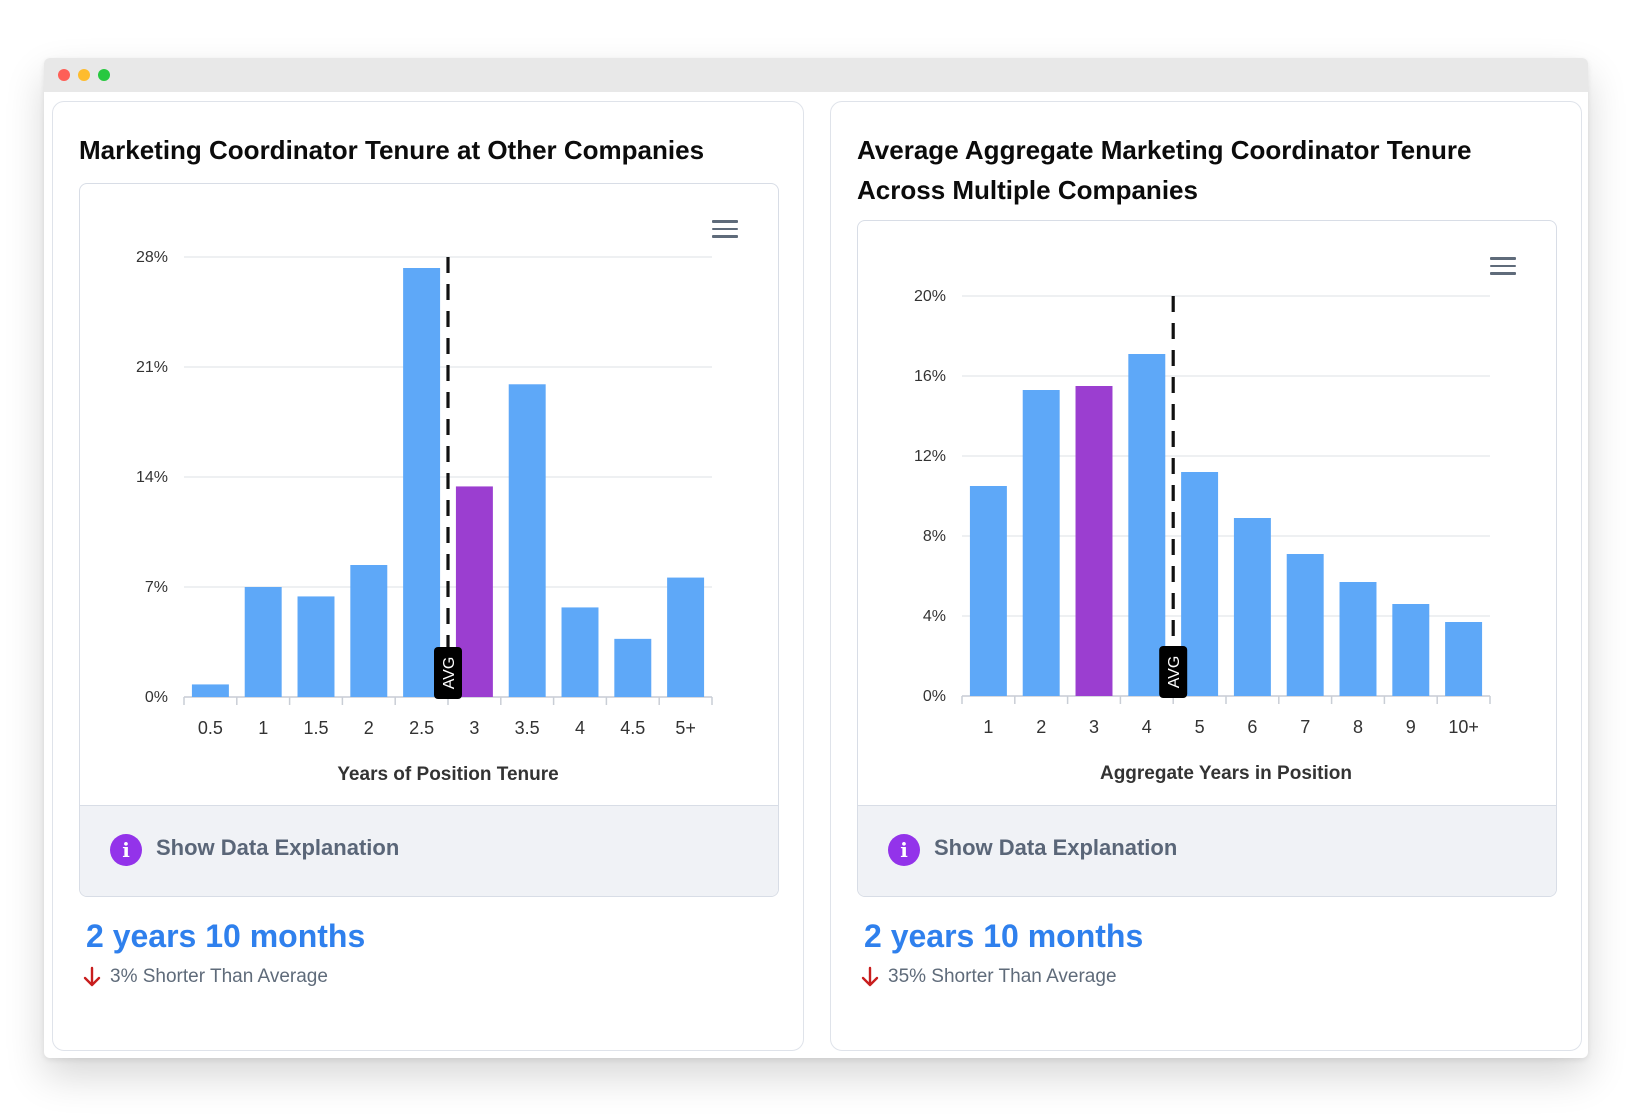  Describe the element at coordinates (64, 75) in the screenshot. I see `close-window-icon` at that location.